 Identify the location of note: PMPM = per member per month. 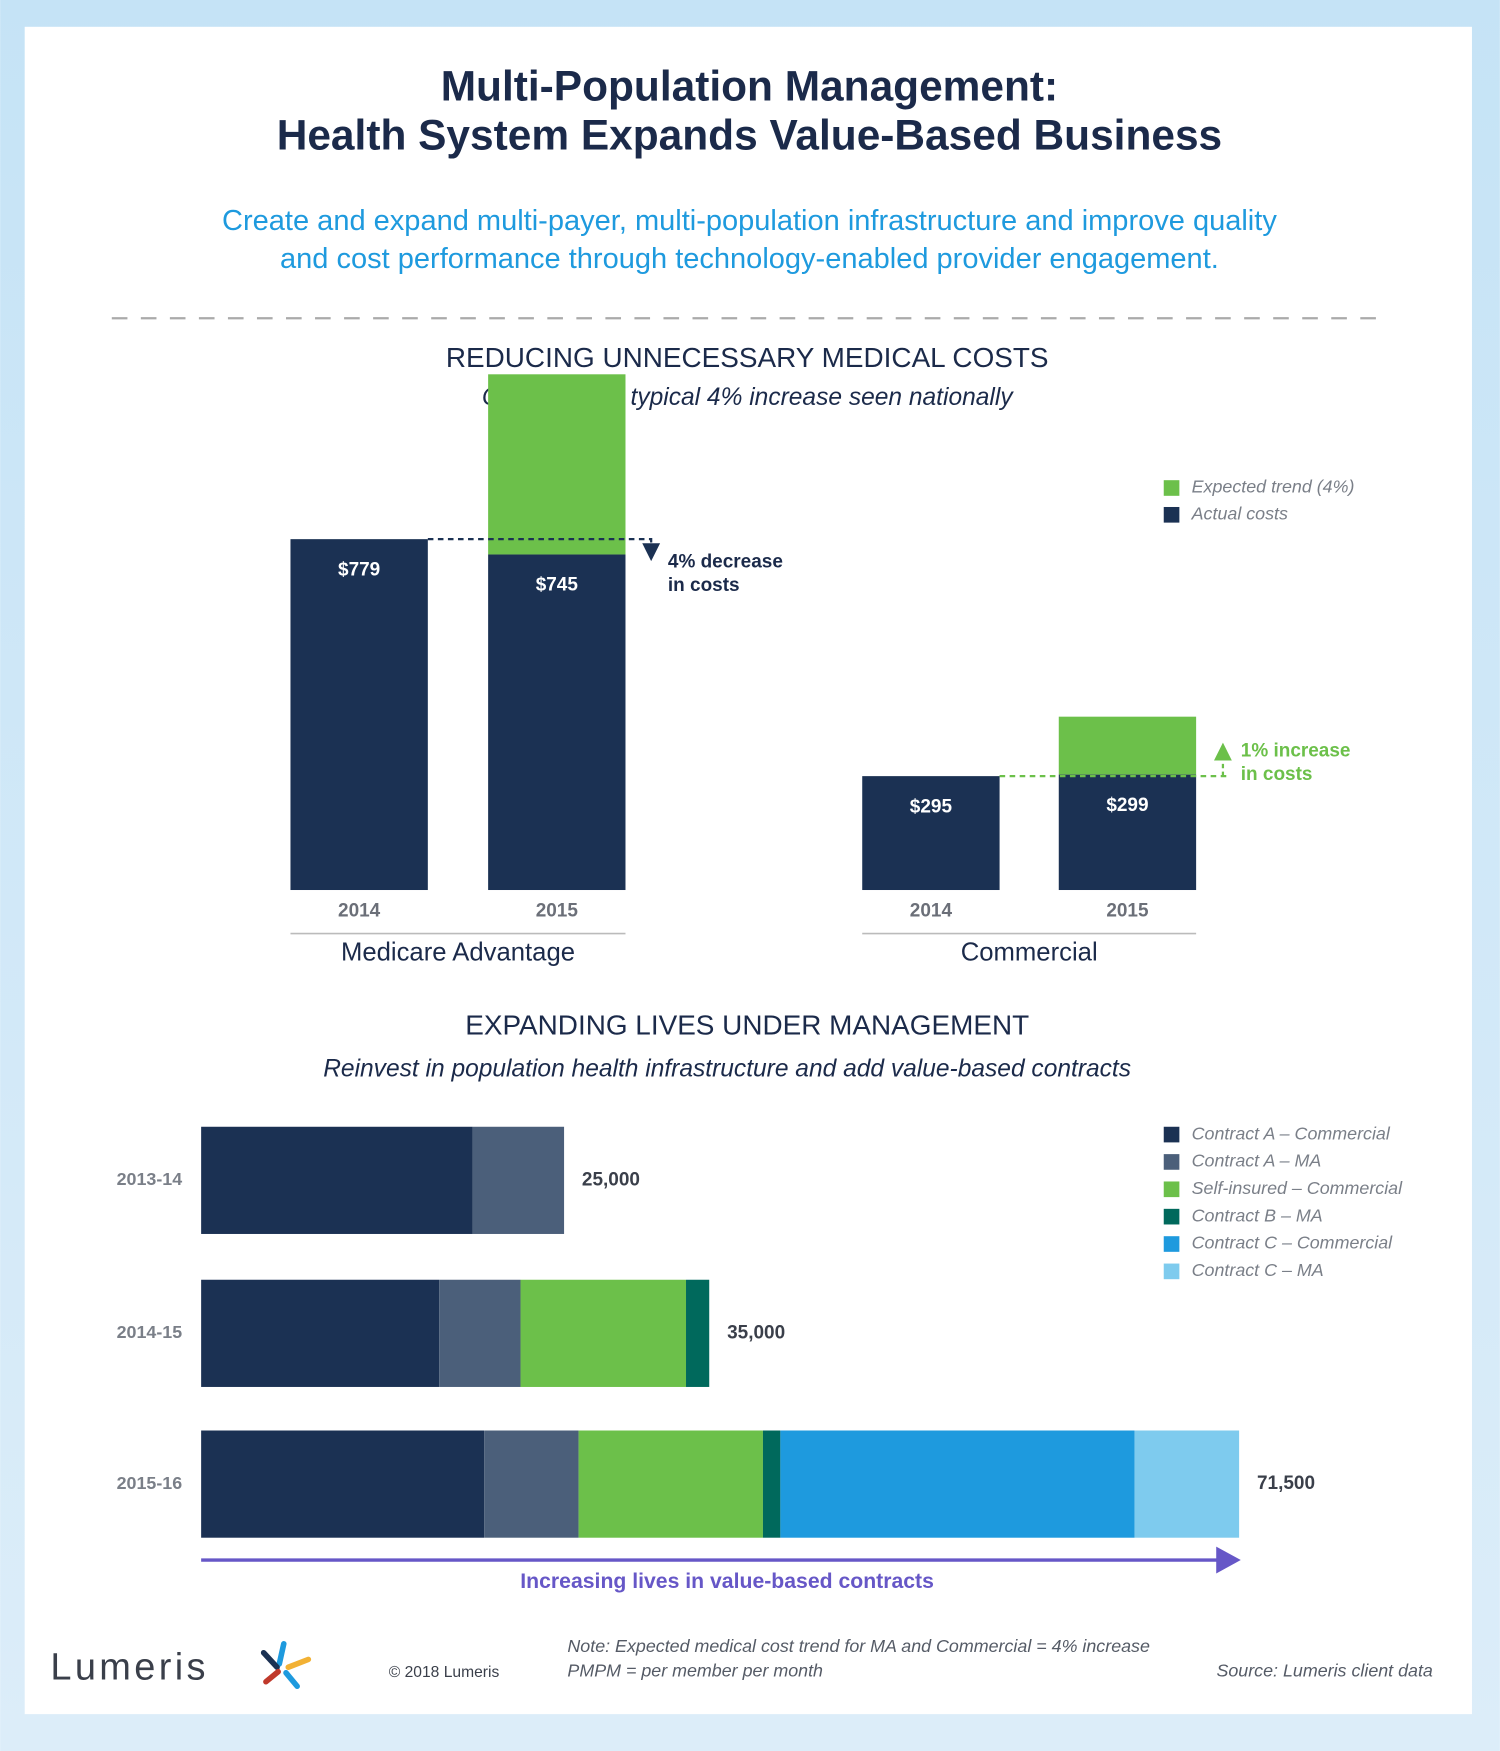
(695, 1670).